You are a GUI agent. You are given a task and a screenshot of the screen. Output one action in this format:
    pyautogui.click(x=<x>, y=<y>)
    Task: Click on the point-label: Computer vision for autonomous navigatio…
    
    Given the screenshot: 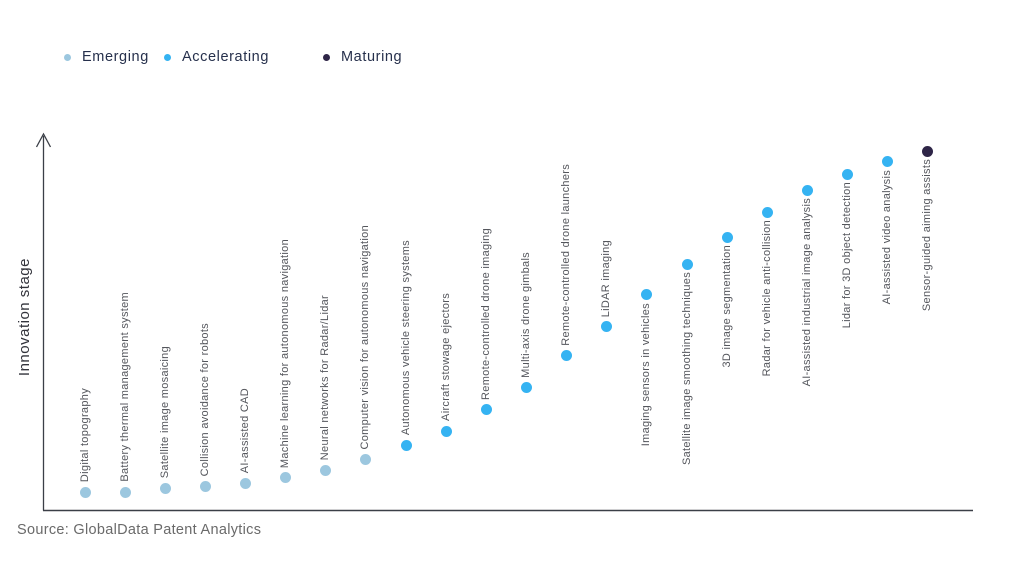 What is the action you would take?
    pyautogui.click(x=365, y=337)
    